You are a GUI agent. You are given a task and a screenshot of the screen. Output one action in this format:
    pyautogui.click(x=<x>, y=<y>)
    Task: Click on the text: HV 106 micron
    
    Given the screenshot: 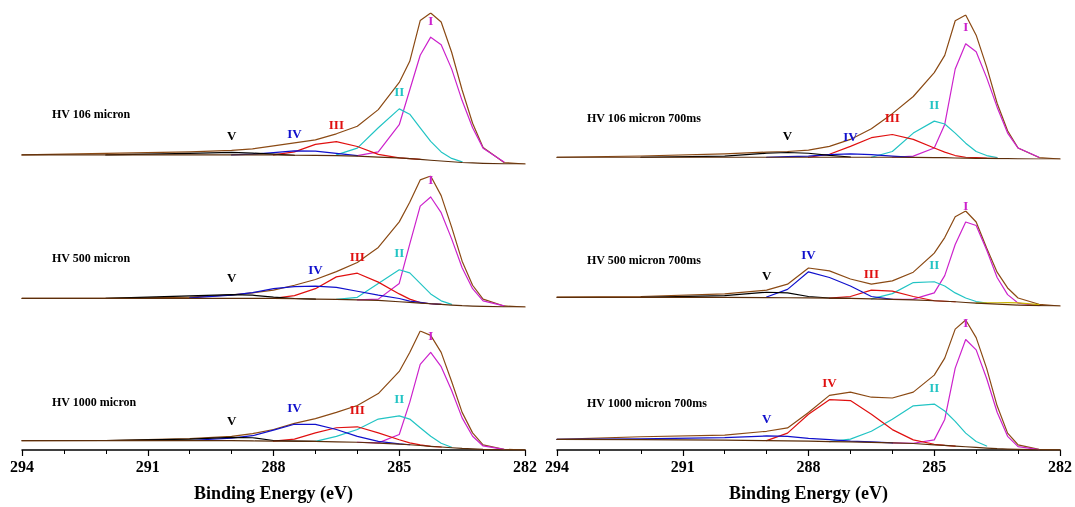 What is the action you would take?
    pyautogui.click(x=91, y=114)
    